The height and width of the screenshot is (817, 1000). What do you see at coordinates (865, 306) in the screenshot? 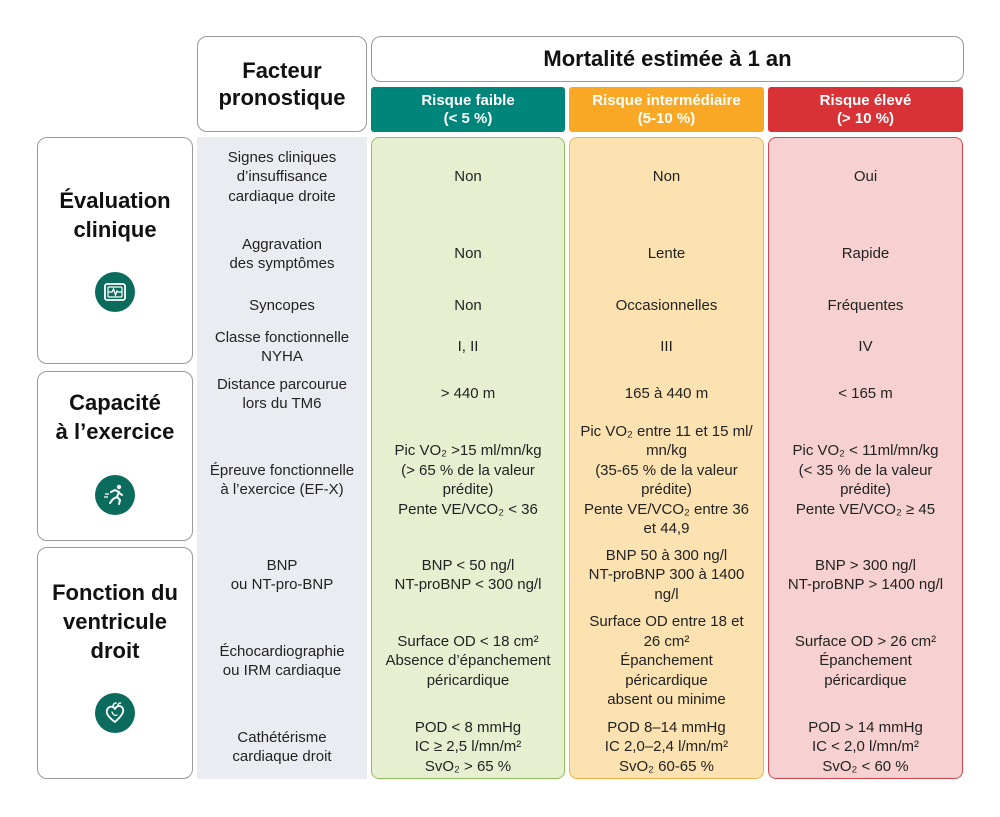
I see `risk-high-cell: Fréquentes` at bounding box center [865, 306].